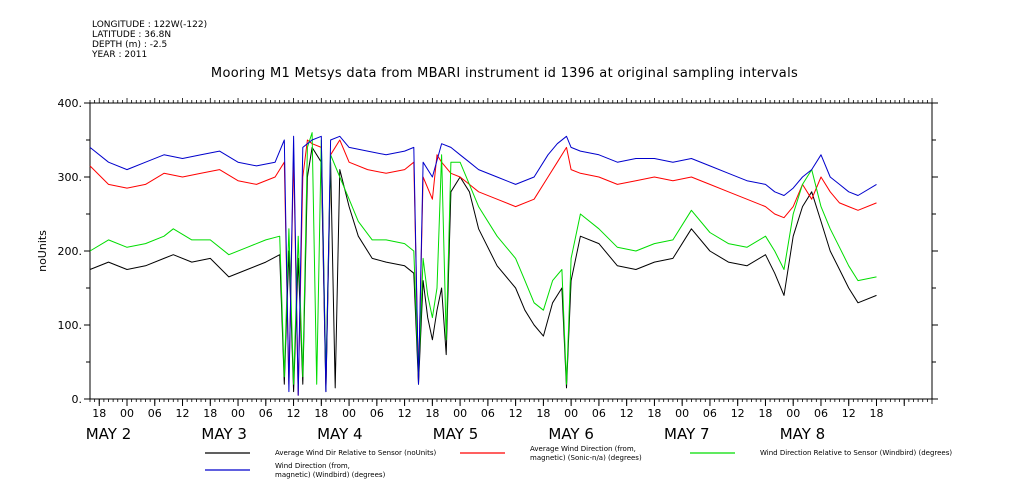  I want to click on x-date-label: MAY 5, so click(456, 434).